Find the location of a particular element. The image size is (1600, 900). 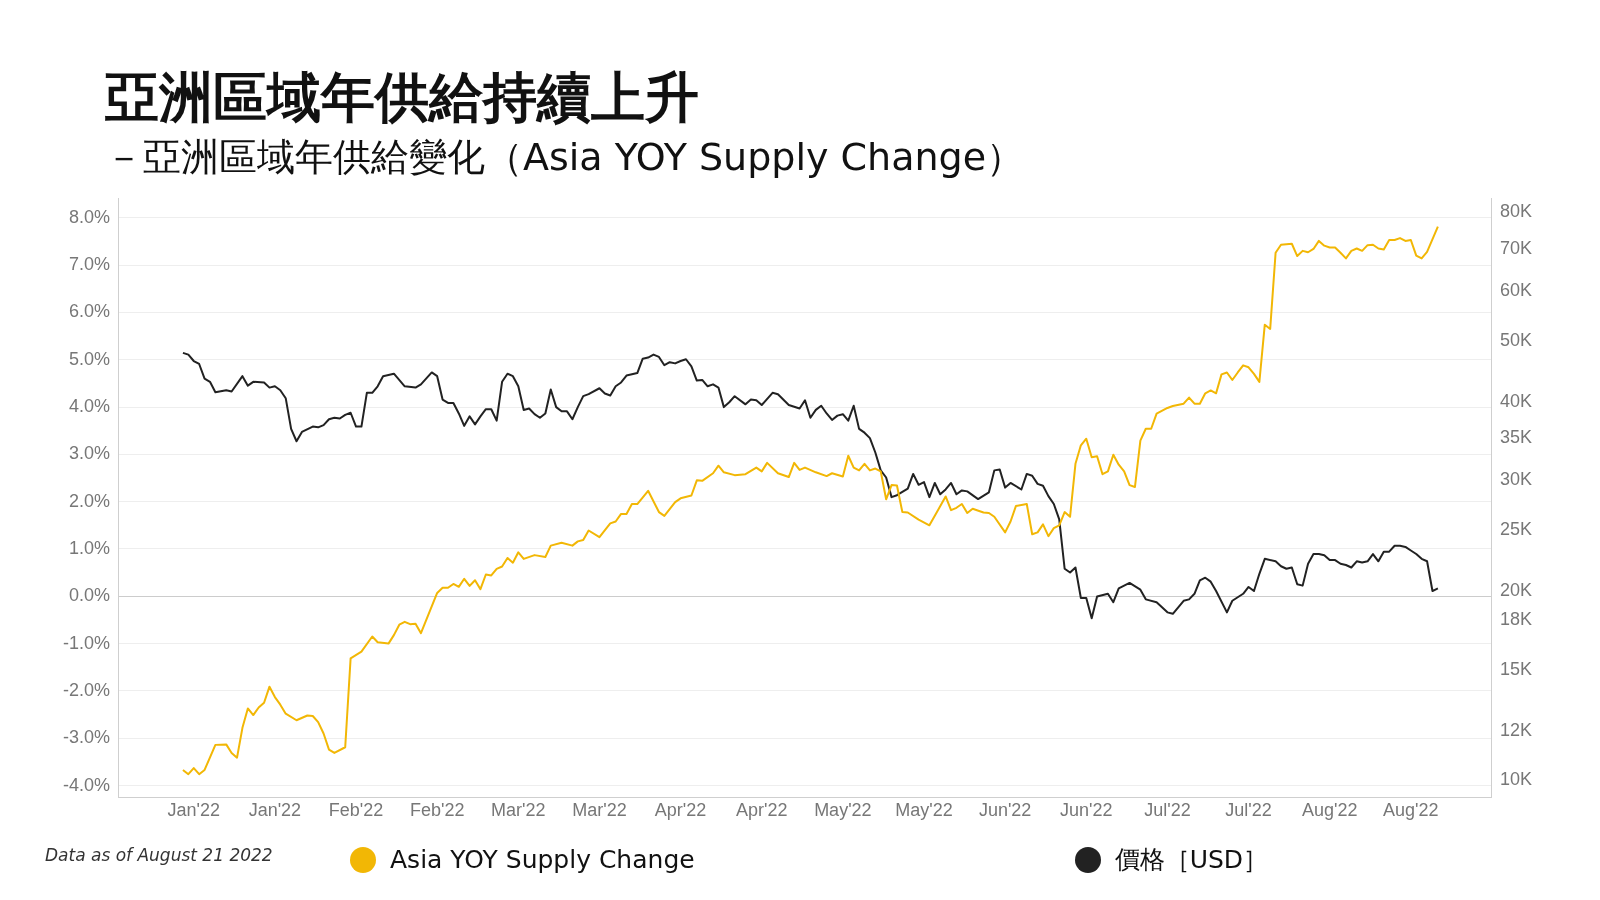

y-tick-label: 4.0% is located at coordinates (89, 405).